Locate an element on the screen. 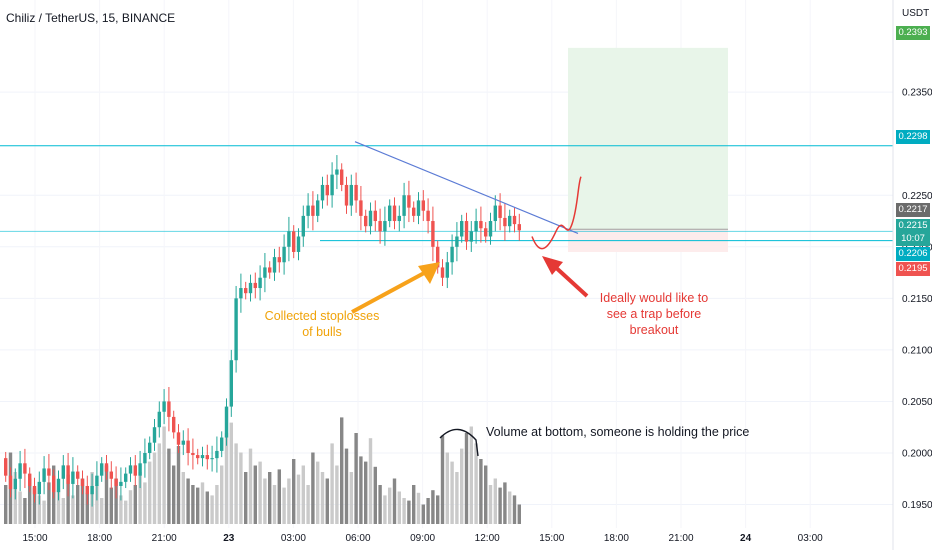 This screenshot has width=932, height=550. tag-countdown: 10:07 is located at coordinates (913, 239).